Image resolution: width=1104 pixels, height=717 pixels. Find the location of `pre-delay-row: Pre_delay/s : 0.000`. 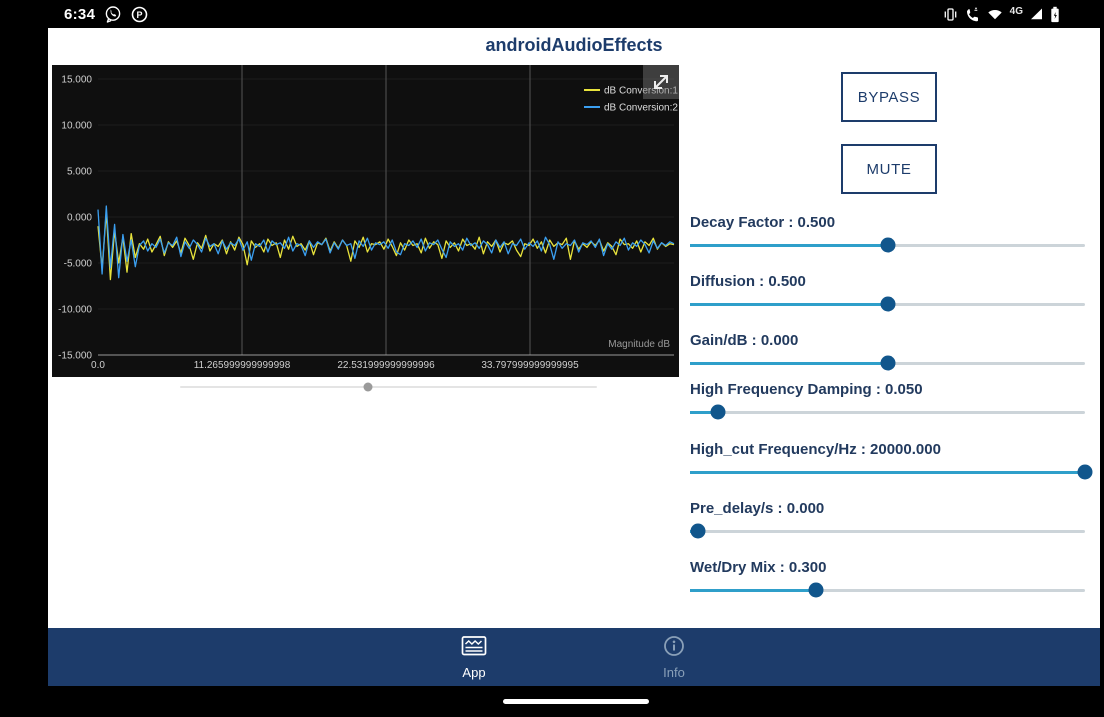

pre-delay-row: Pre_delay/s : 0.000 is located at coordinates (887, 520).